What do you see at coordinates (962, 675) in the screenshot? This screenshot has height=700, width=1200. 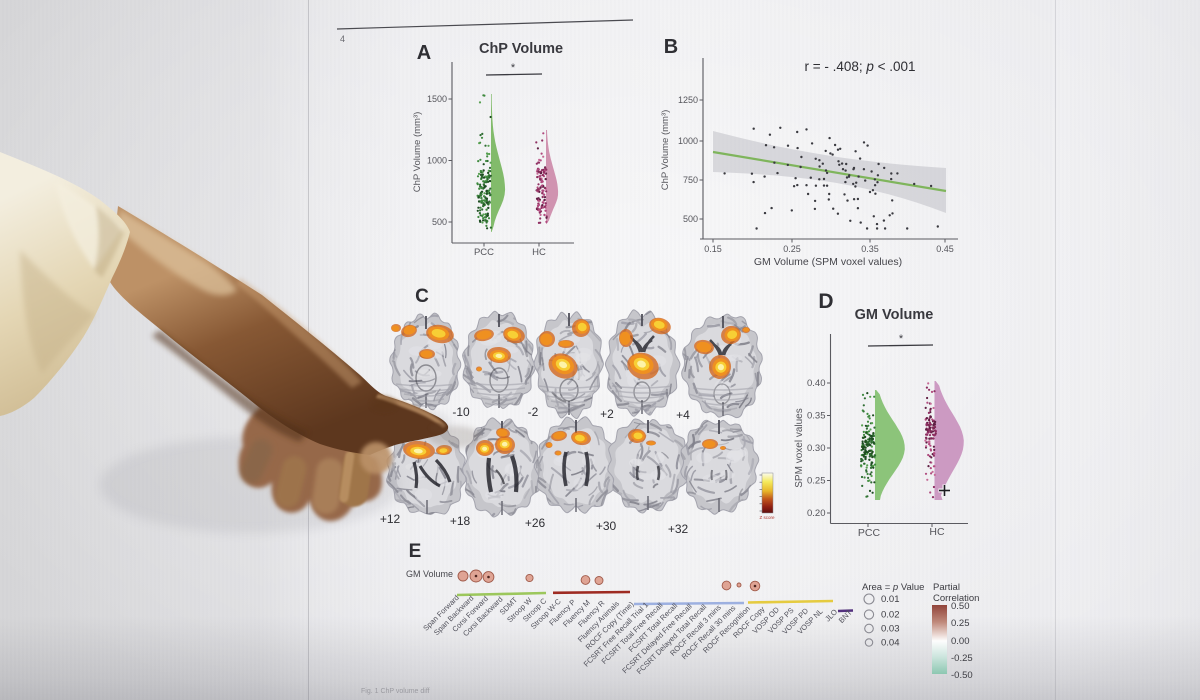 I see `svg-text: -0.50` at bounding box center [962, 675].